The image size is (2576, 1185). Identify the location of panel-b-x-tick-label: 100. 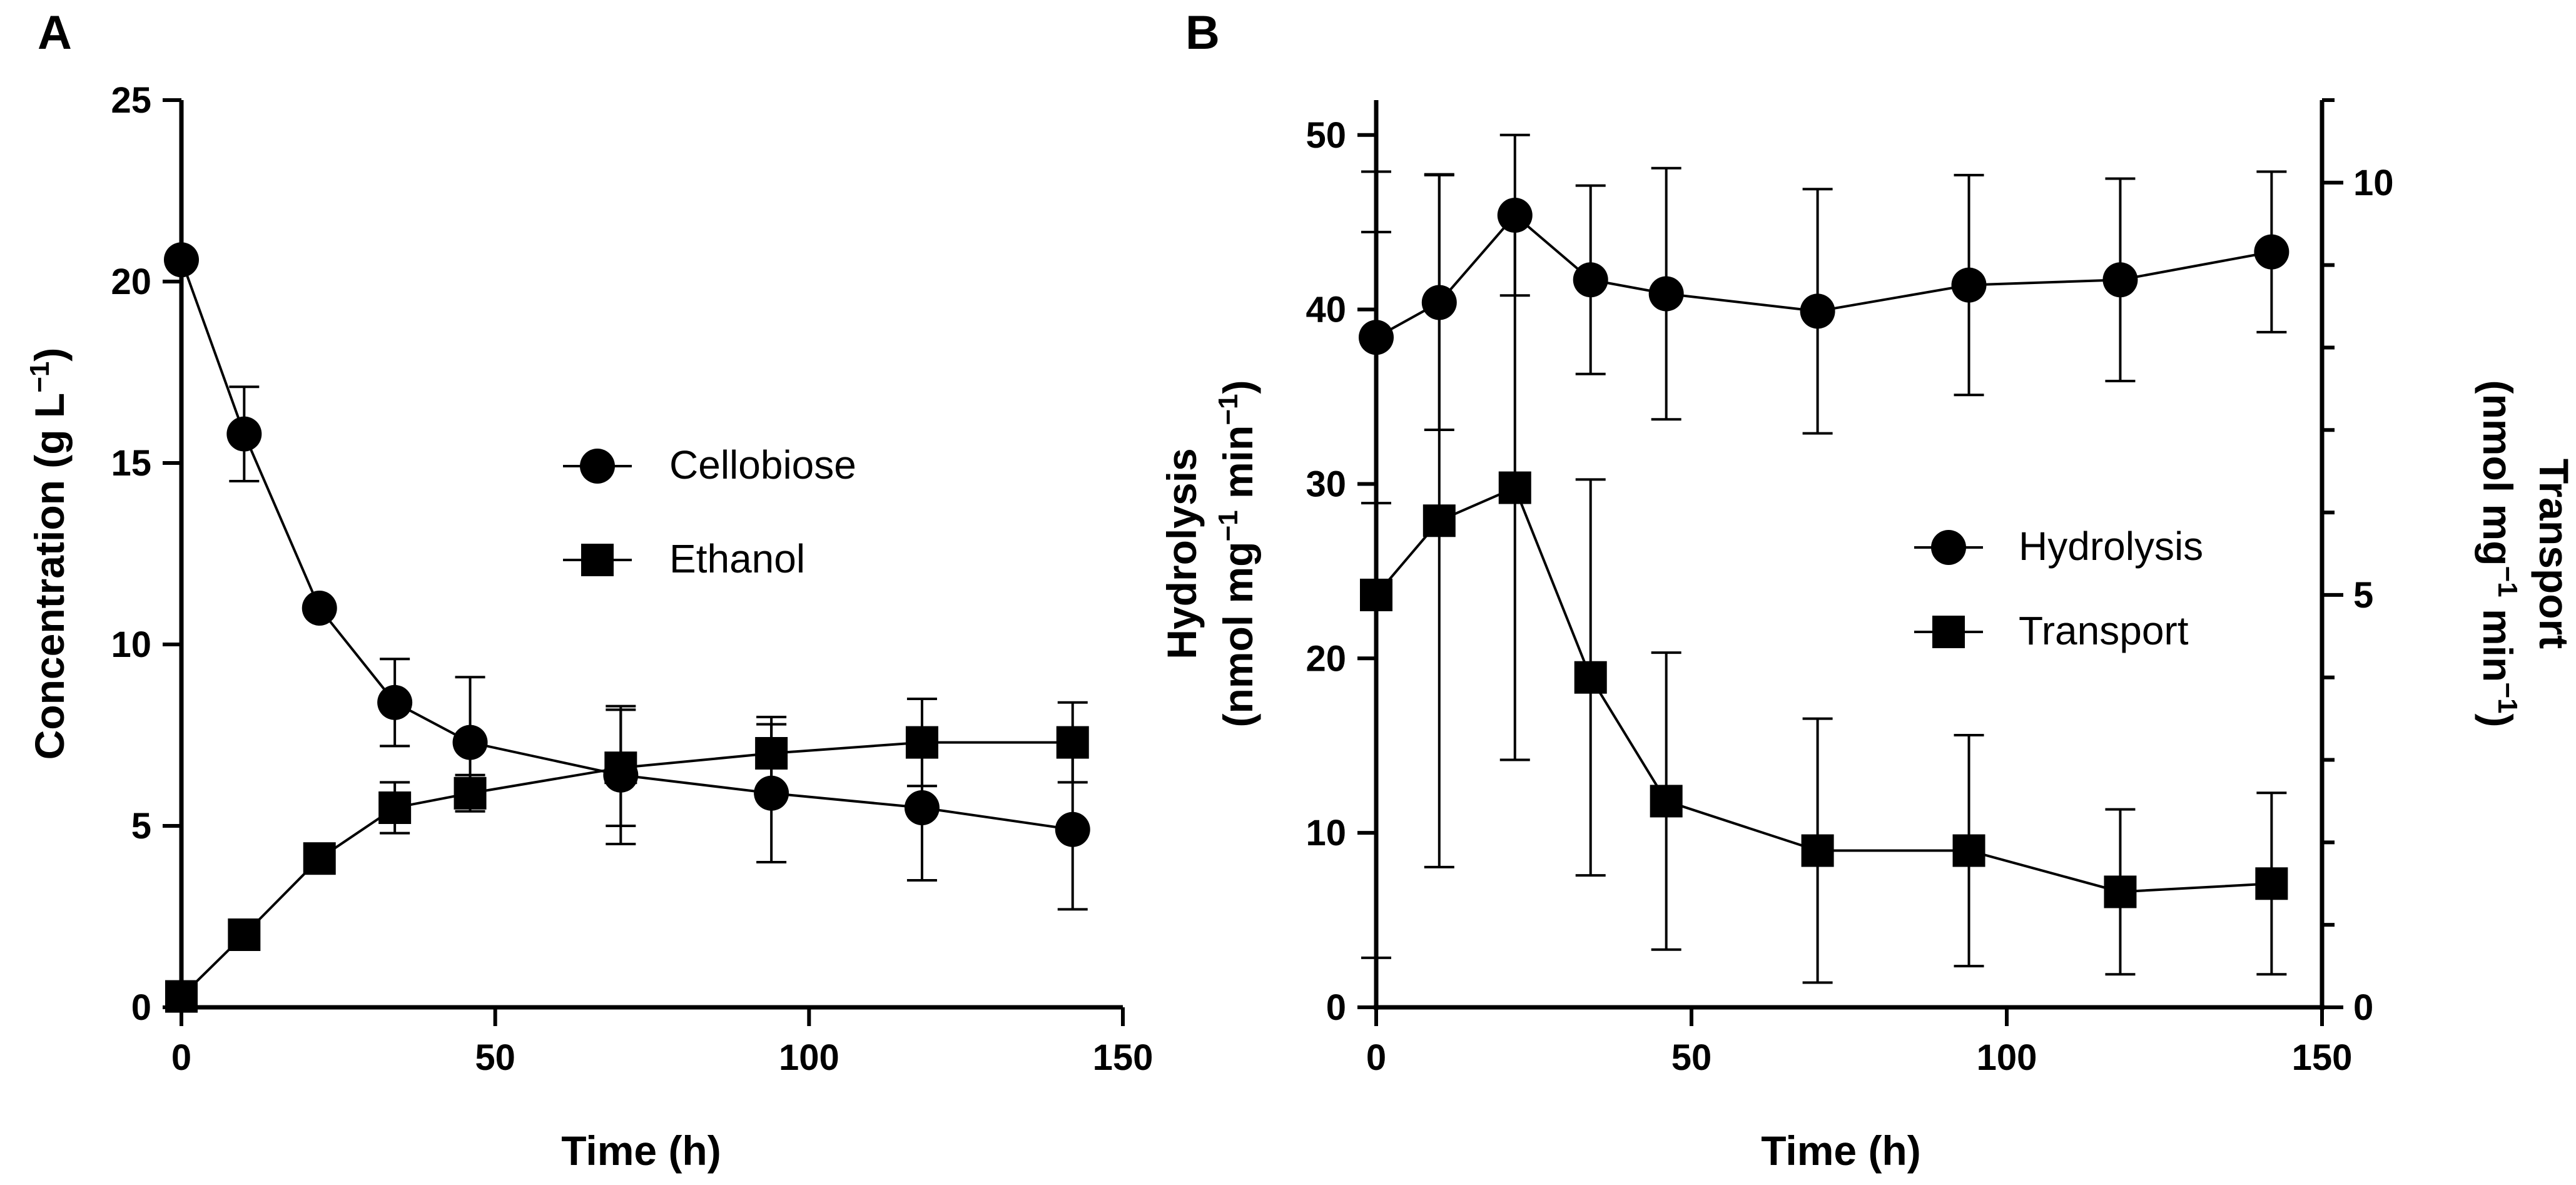
(2007, 1057).